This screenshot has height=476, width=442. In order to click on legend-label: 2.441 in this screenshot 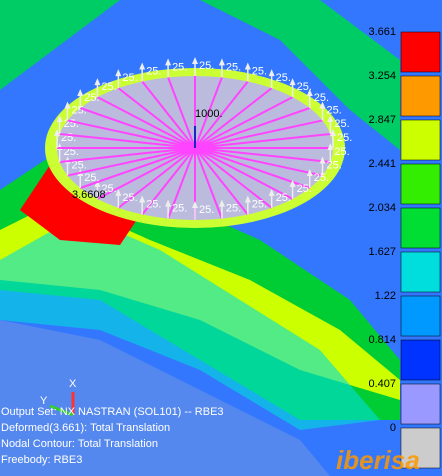, I will do `click(382, 164)`.